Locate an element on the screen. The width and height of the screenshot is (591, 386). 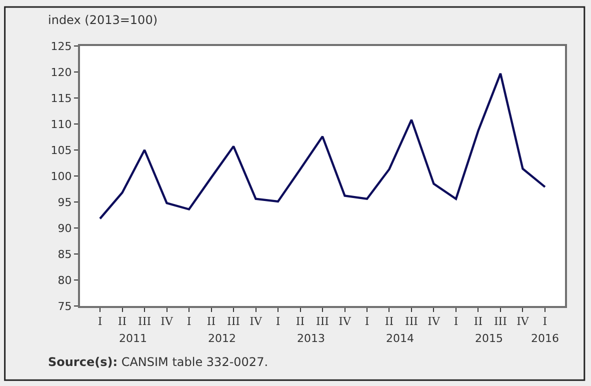
y-tick-label: 100 is located at coordinates (61, 176).